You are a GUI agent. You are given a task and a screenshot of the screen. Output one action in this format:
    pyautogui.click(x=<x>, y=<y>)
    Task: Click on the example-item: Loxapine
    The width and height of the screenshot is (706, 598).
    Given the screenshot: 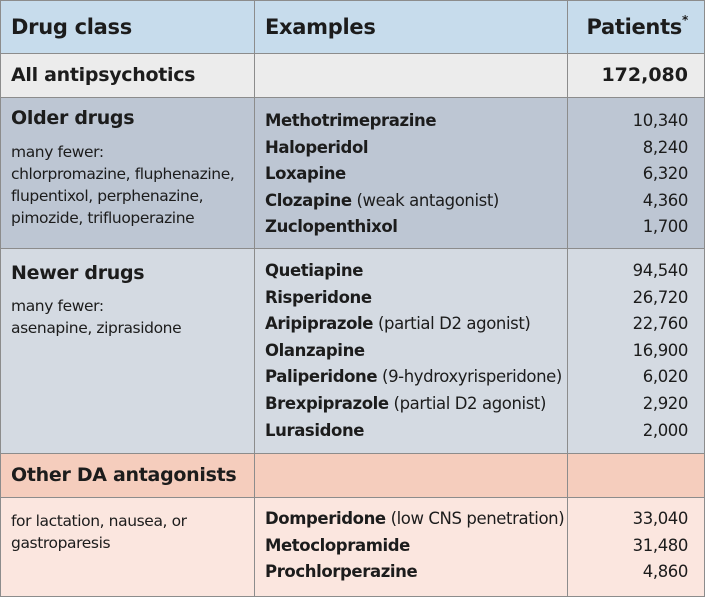 What is the action you would take?
    pyautogui.click(x=382, y=174)
    